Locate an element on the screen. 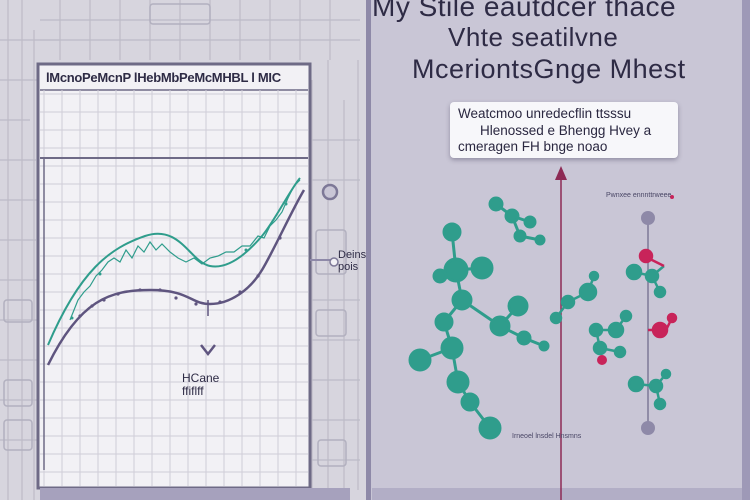 This screenshot has height=500, width=750. points-label-line-1: Deins is located at coordinates (352, 255).